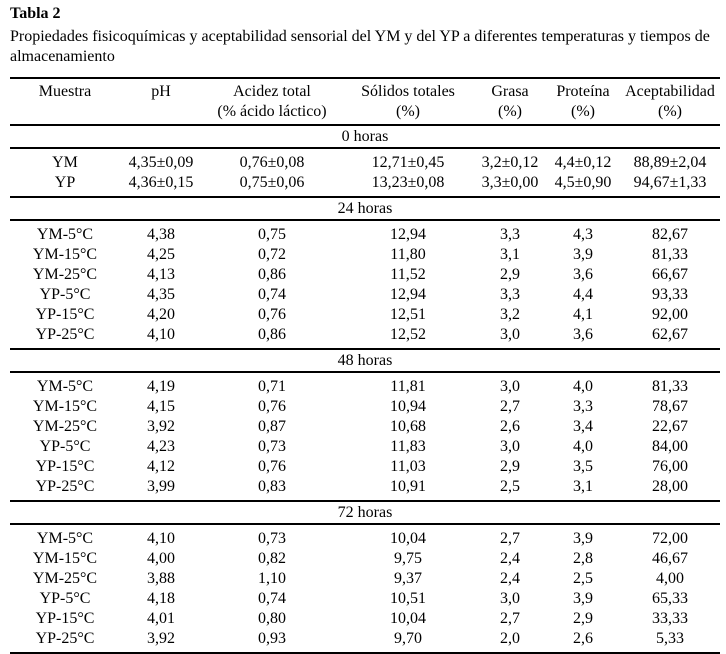 The width and height of the screenshot is (726, 654). What do you see at coordinates (408, 578) in the screenshot?
I see `value-cell: 9,37` at bounding box center [408, 578].